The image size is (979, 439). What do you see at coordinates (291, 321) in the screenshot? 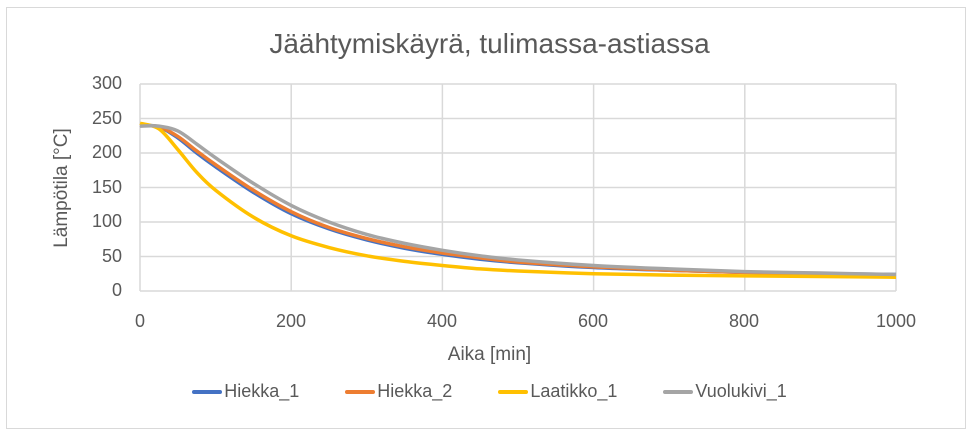
I see `x-tick: 200` at bounding box center [291, 321].